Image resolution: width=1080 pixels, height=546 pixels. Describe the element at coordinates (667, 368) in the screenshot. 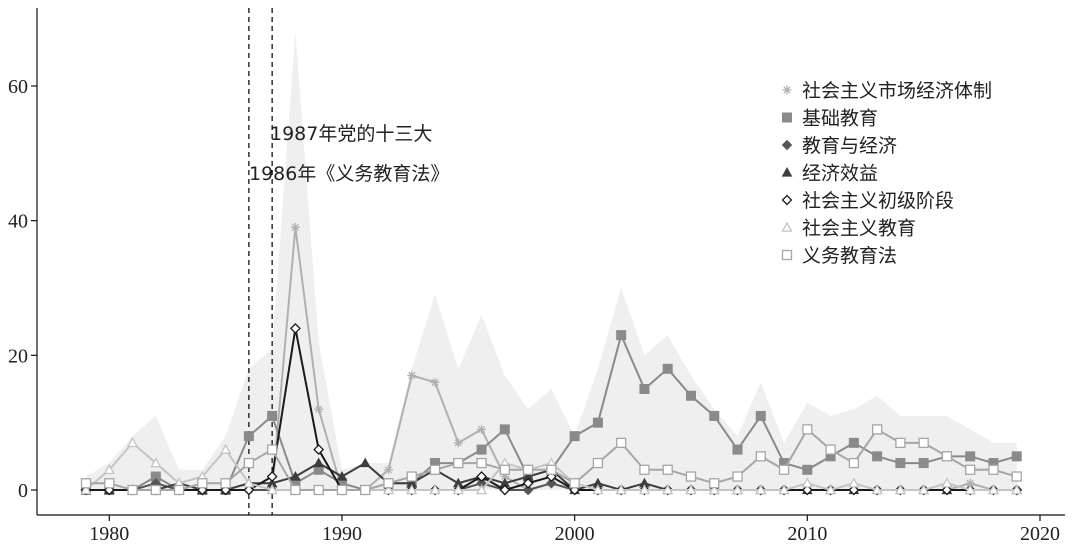

I see `series-1-point-2004` at that location.